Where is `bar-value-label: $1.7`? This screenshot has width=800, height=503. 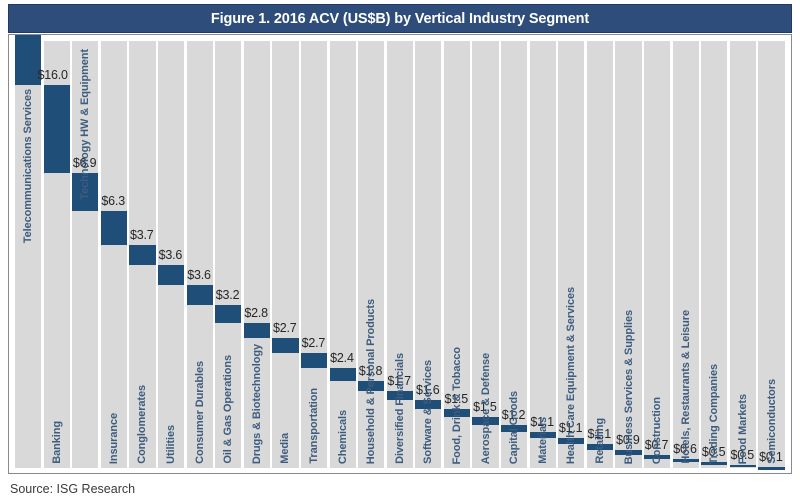
bar-value-label: $1.7 is located at coordinates (399, 380).